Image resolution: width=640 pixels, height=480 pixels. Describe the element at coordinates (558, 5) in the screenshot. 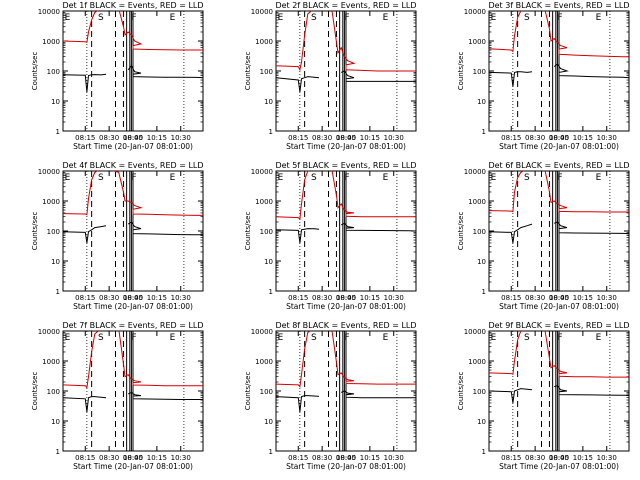

I see `chart-title: Det 3f BLACK = Events, RED = LLD` at that location.